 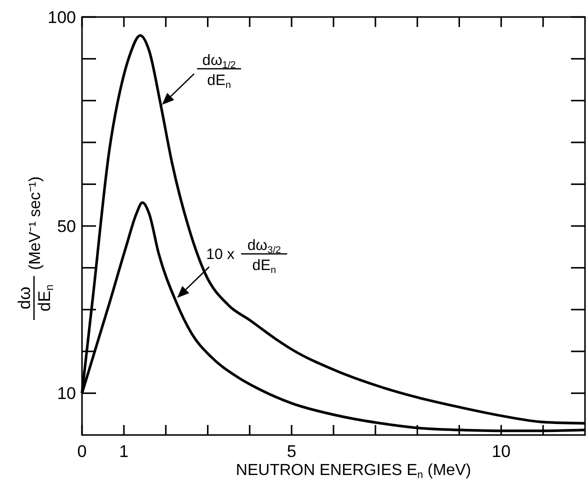 What do you see at coordinates (501, 451) in the screenshot?
I see `x-tick-label: 10` at bounding box center [501, 451].